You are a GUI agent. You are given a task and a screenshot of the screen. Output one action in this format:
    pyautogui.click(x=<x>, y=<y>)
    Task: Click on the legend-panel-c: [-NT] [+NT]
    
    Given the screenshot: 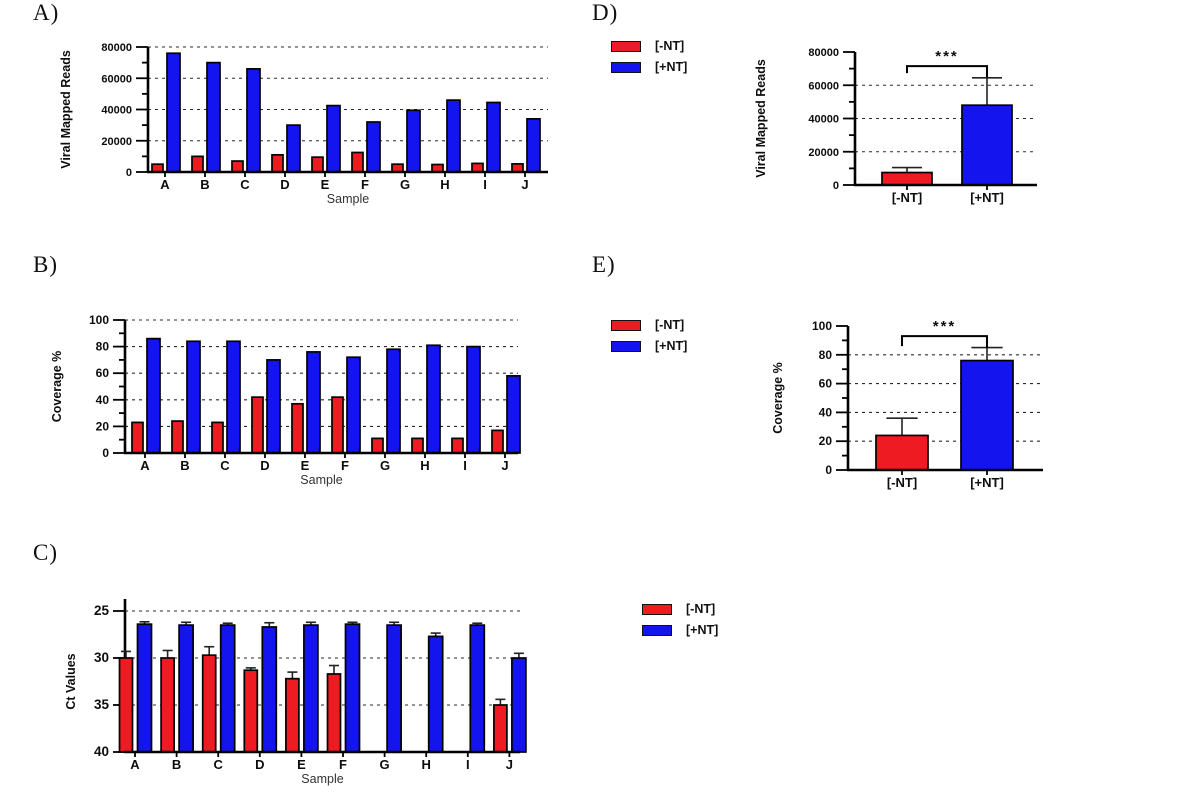 What is the action you would take?
    pyautogui.click(x=680, y=619)
    